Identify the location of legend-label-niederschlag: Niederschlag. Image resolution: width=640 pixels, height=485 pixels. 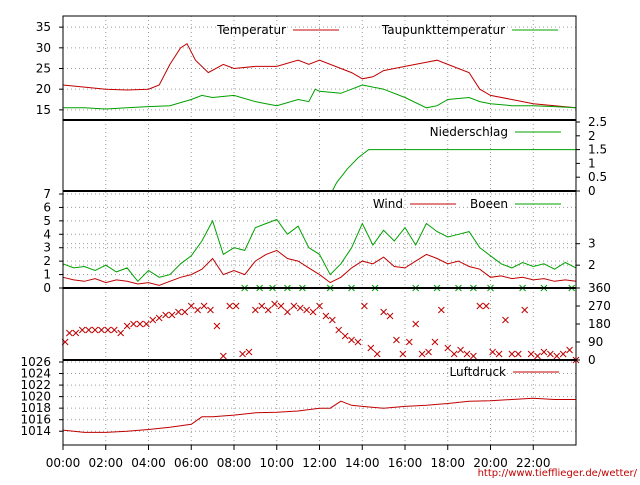
(469, 132).